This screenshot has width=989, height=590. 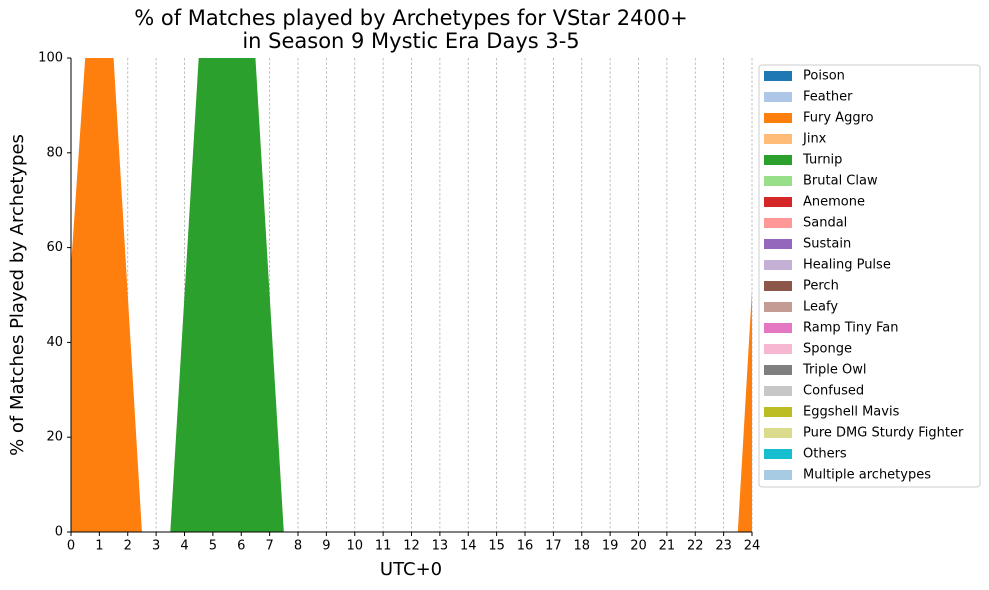 I want to click on x-tick-label: 15, so click(x=496, y=546).